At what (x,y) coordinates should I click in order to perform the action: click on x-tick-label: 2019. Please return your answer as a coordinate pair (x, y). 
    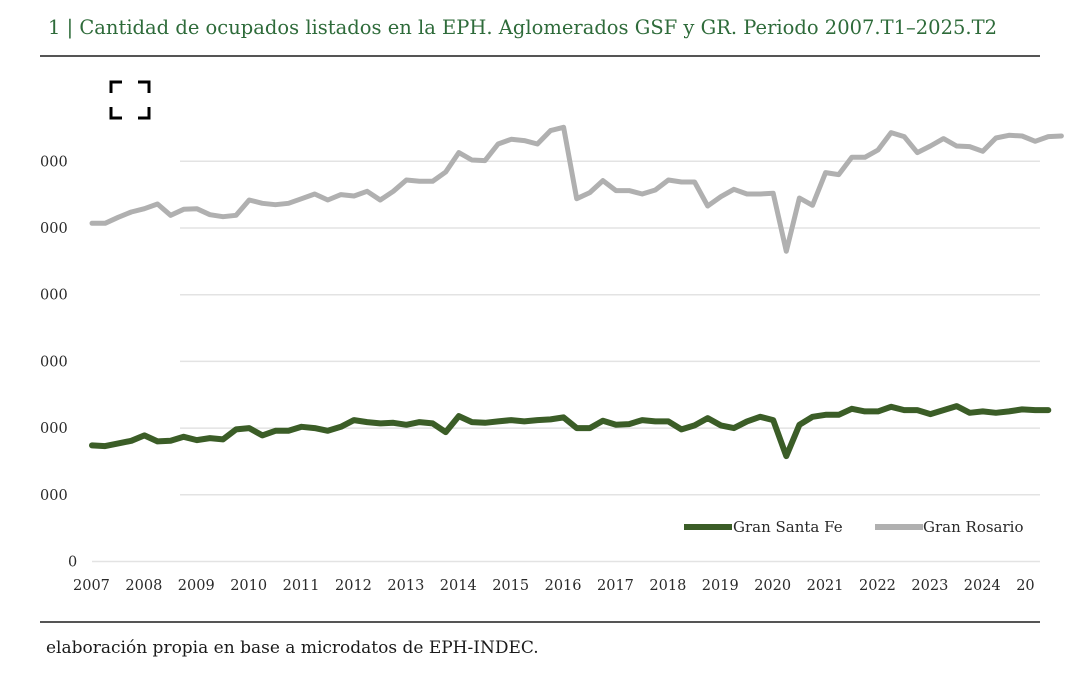
    Looking at the image, I should click on (720, 586).